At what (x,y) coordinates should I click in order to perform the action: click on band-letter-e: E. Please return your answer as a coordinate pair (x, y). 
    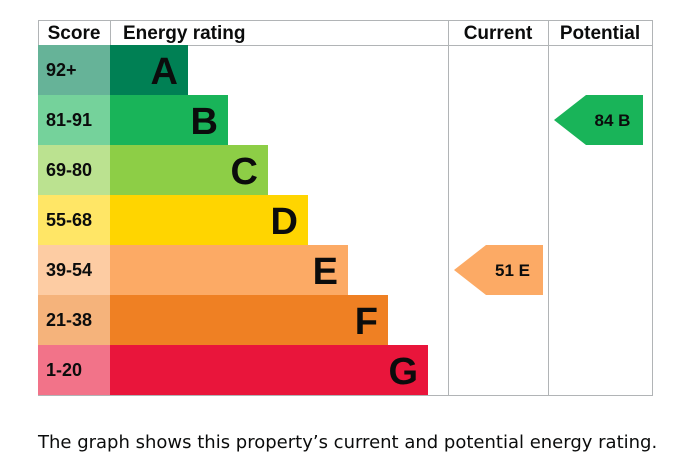
    Looking at the image, I should click on (325, 272).